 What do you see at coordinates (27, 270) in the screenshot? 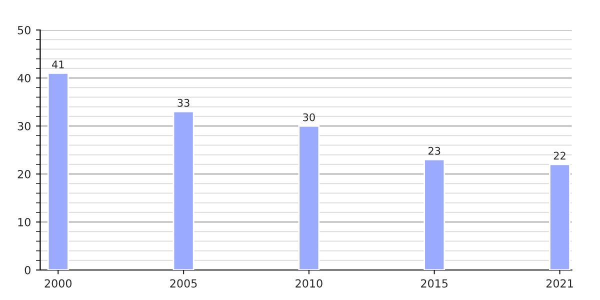
I see `y-tick-label: 0` at bounding box center [27, 270].